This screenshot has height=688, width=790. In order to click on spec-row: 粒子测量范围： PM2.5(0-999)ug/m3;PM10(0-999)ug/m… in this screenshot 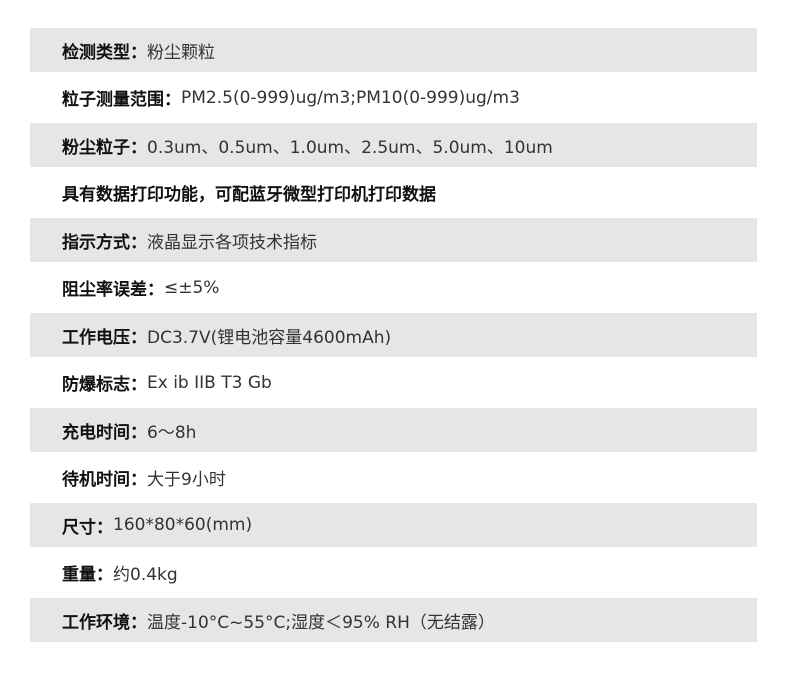, I will do `click(393, 98)`.